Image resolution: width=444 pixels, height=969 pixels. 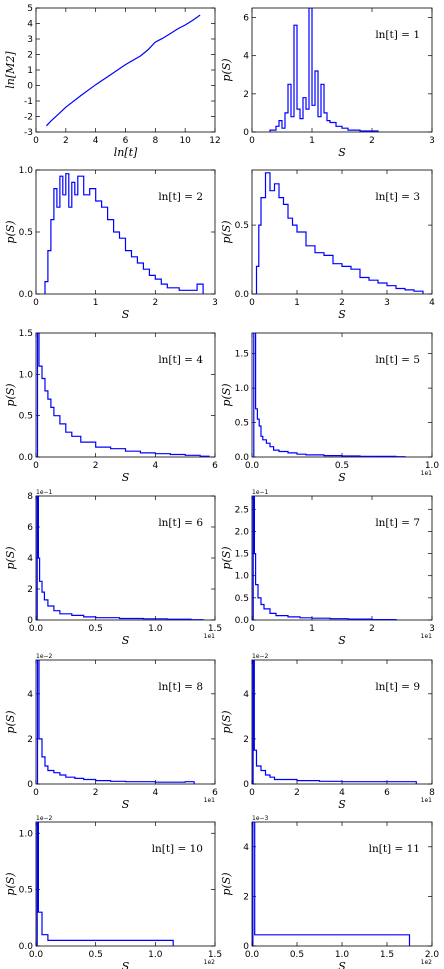 I want to click on chart-panel-7: 0.0 0.5 1.0 1.502468Sp(S)1e11e−1ln[t] = 6, so click(x=113, y=568).